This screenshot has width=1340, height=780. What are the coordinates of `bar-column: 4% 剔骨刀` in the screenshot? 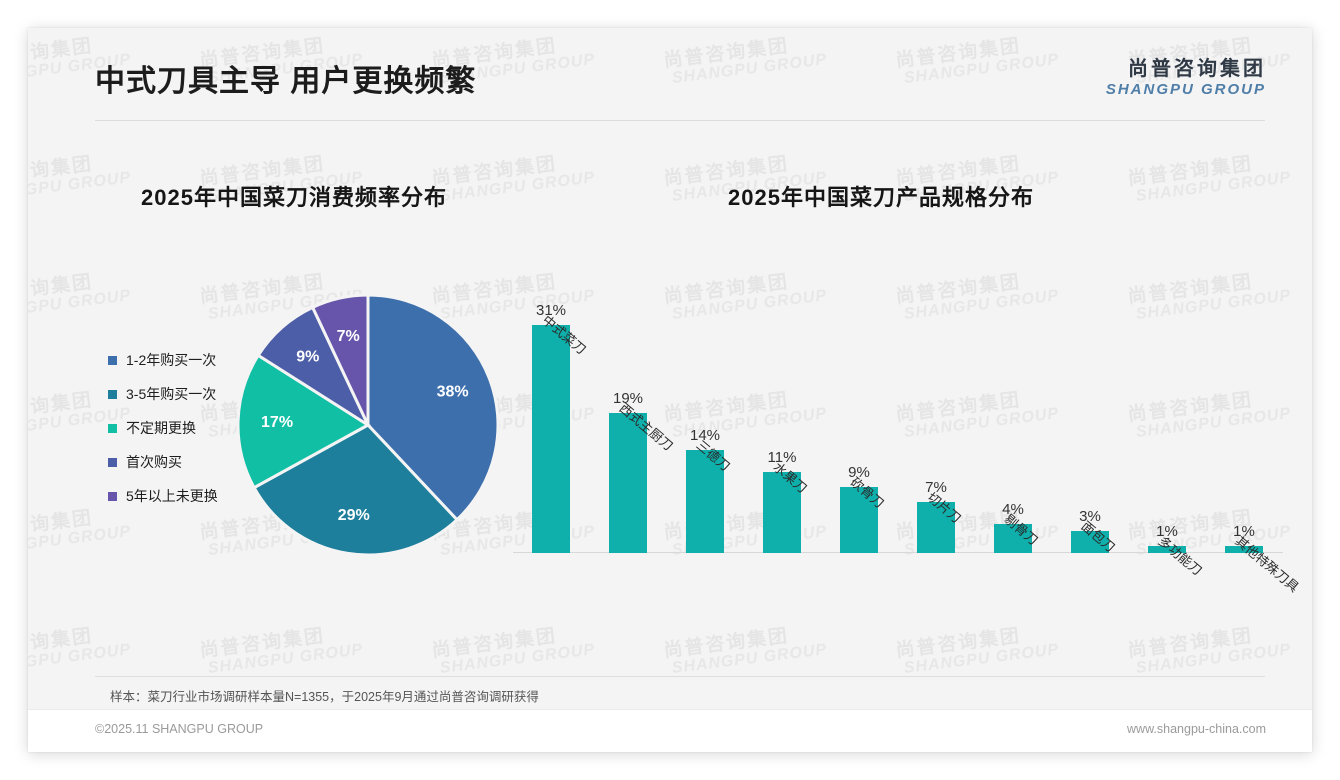 It's located at (1013, 527).